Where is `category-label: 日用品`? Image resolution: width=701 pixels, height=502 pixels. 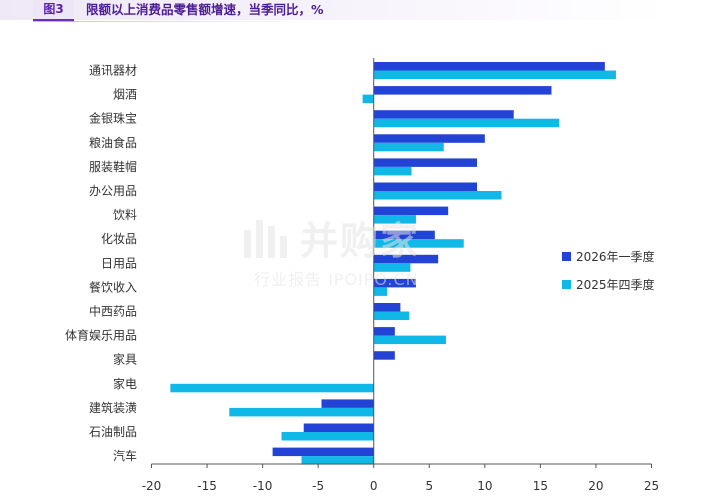 category-label: 日用品 is located at coordinates (119, 263).